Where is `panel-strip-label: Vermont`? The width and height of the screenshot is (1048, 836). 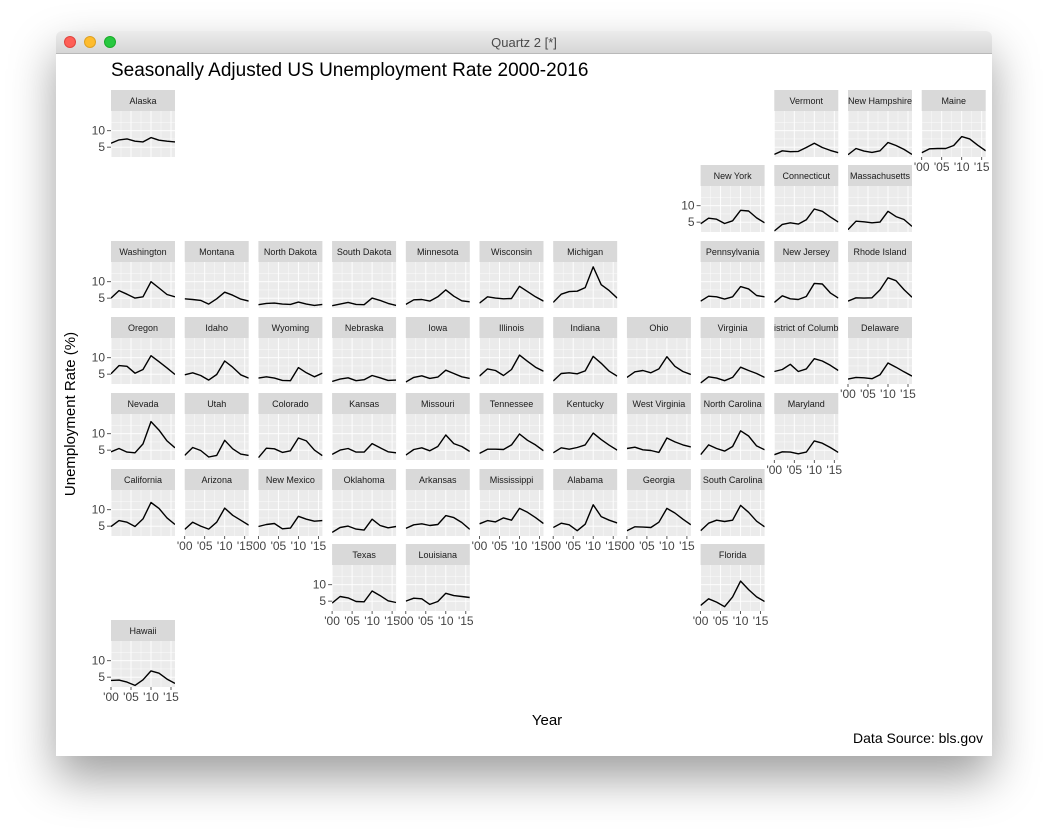
panel-strip-label: Vermont is located at coordinates (807, 101).